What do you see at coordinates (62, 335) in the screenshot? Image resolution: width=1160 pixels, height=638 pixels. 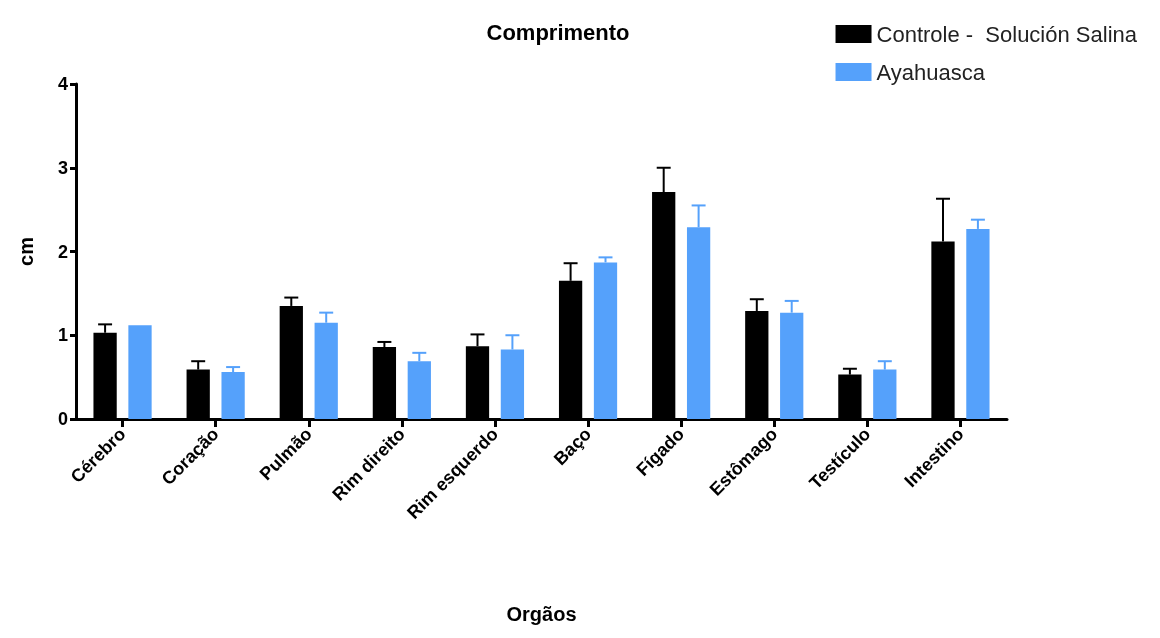 I see `y-tick-label: 1` at bounding box center [62, 335].